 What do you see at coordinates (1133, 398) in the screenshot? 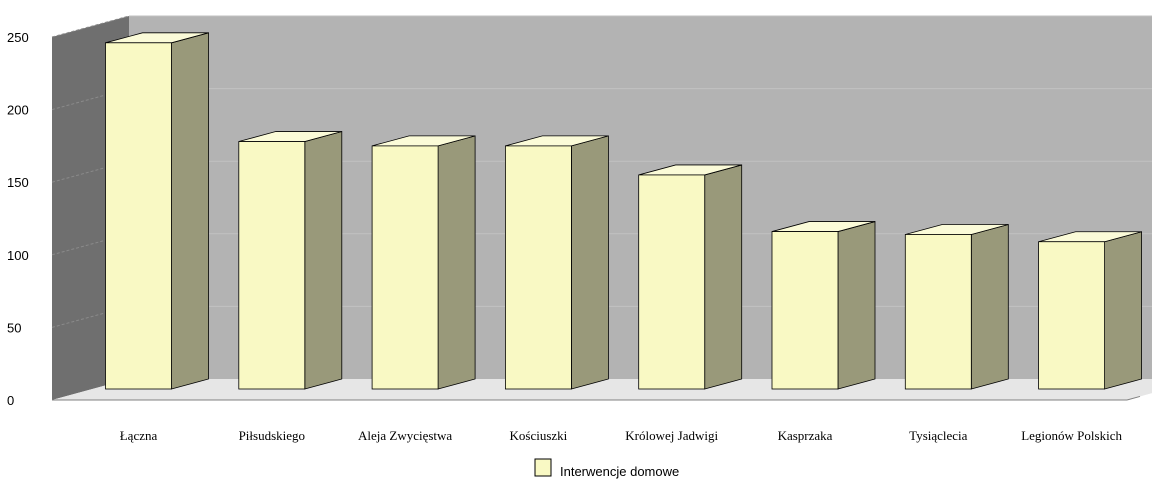
I see `floor-right-edge` at bounding box center [1133, 398].